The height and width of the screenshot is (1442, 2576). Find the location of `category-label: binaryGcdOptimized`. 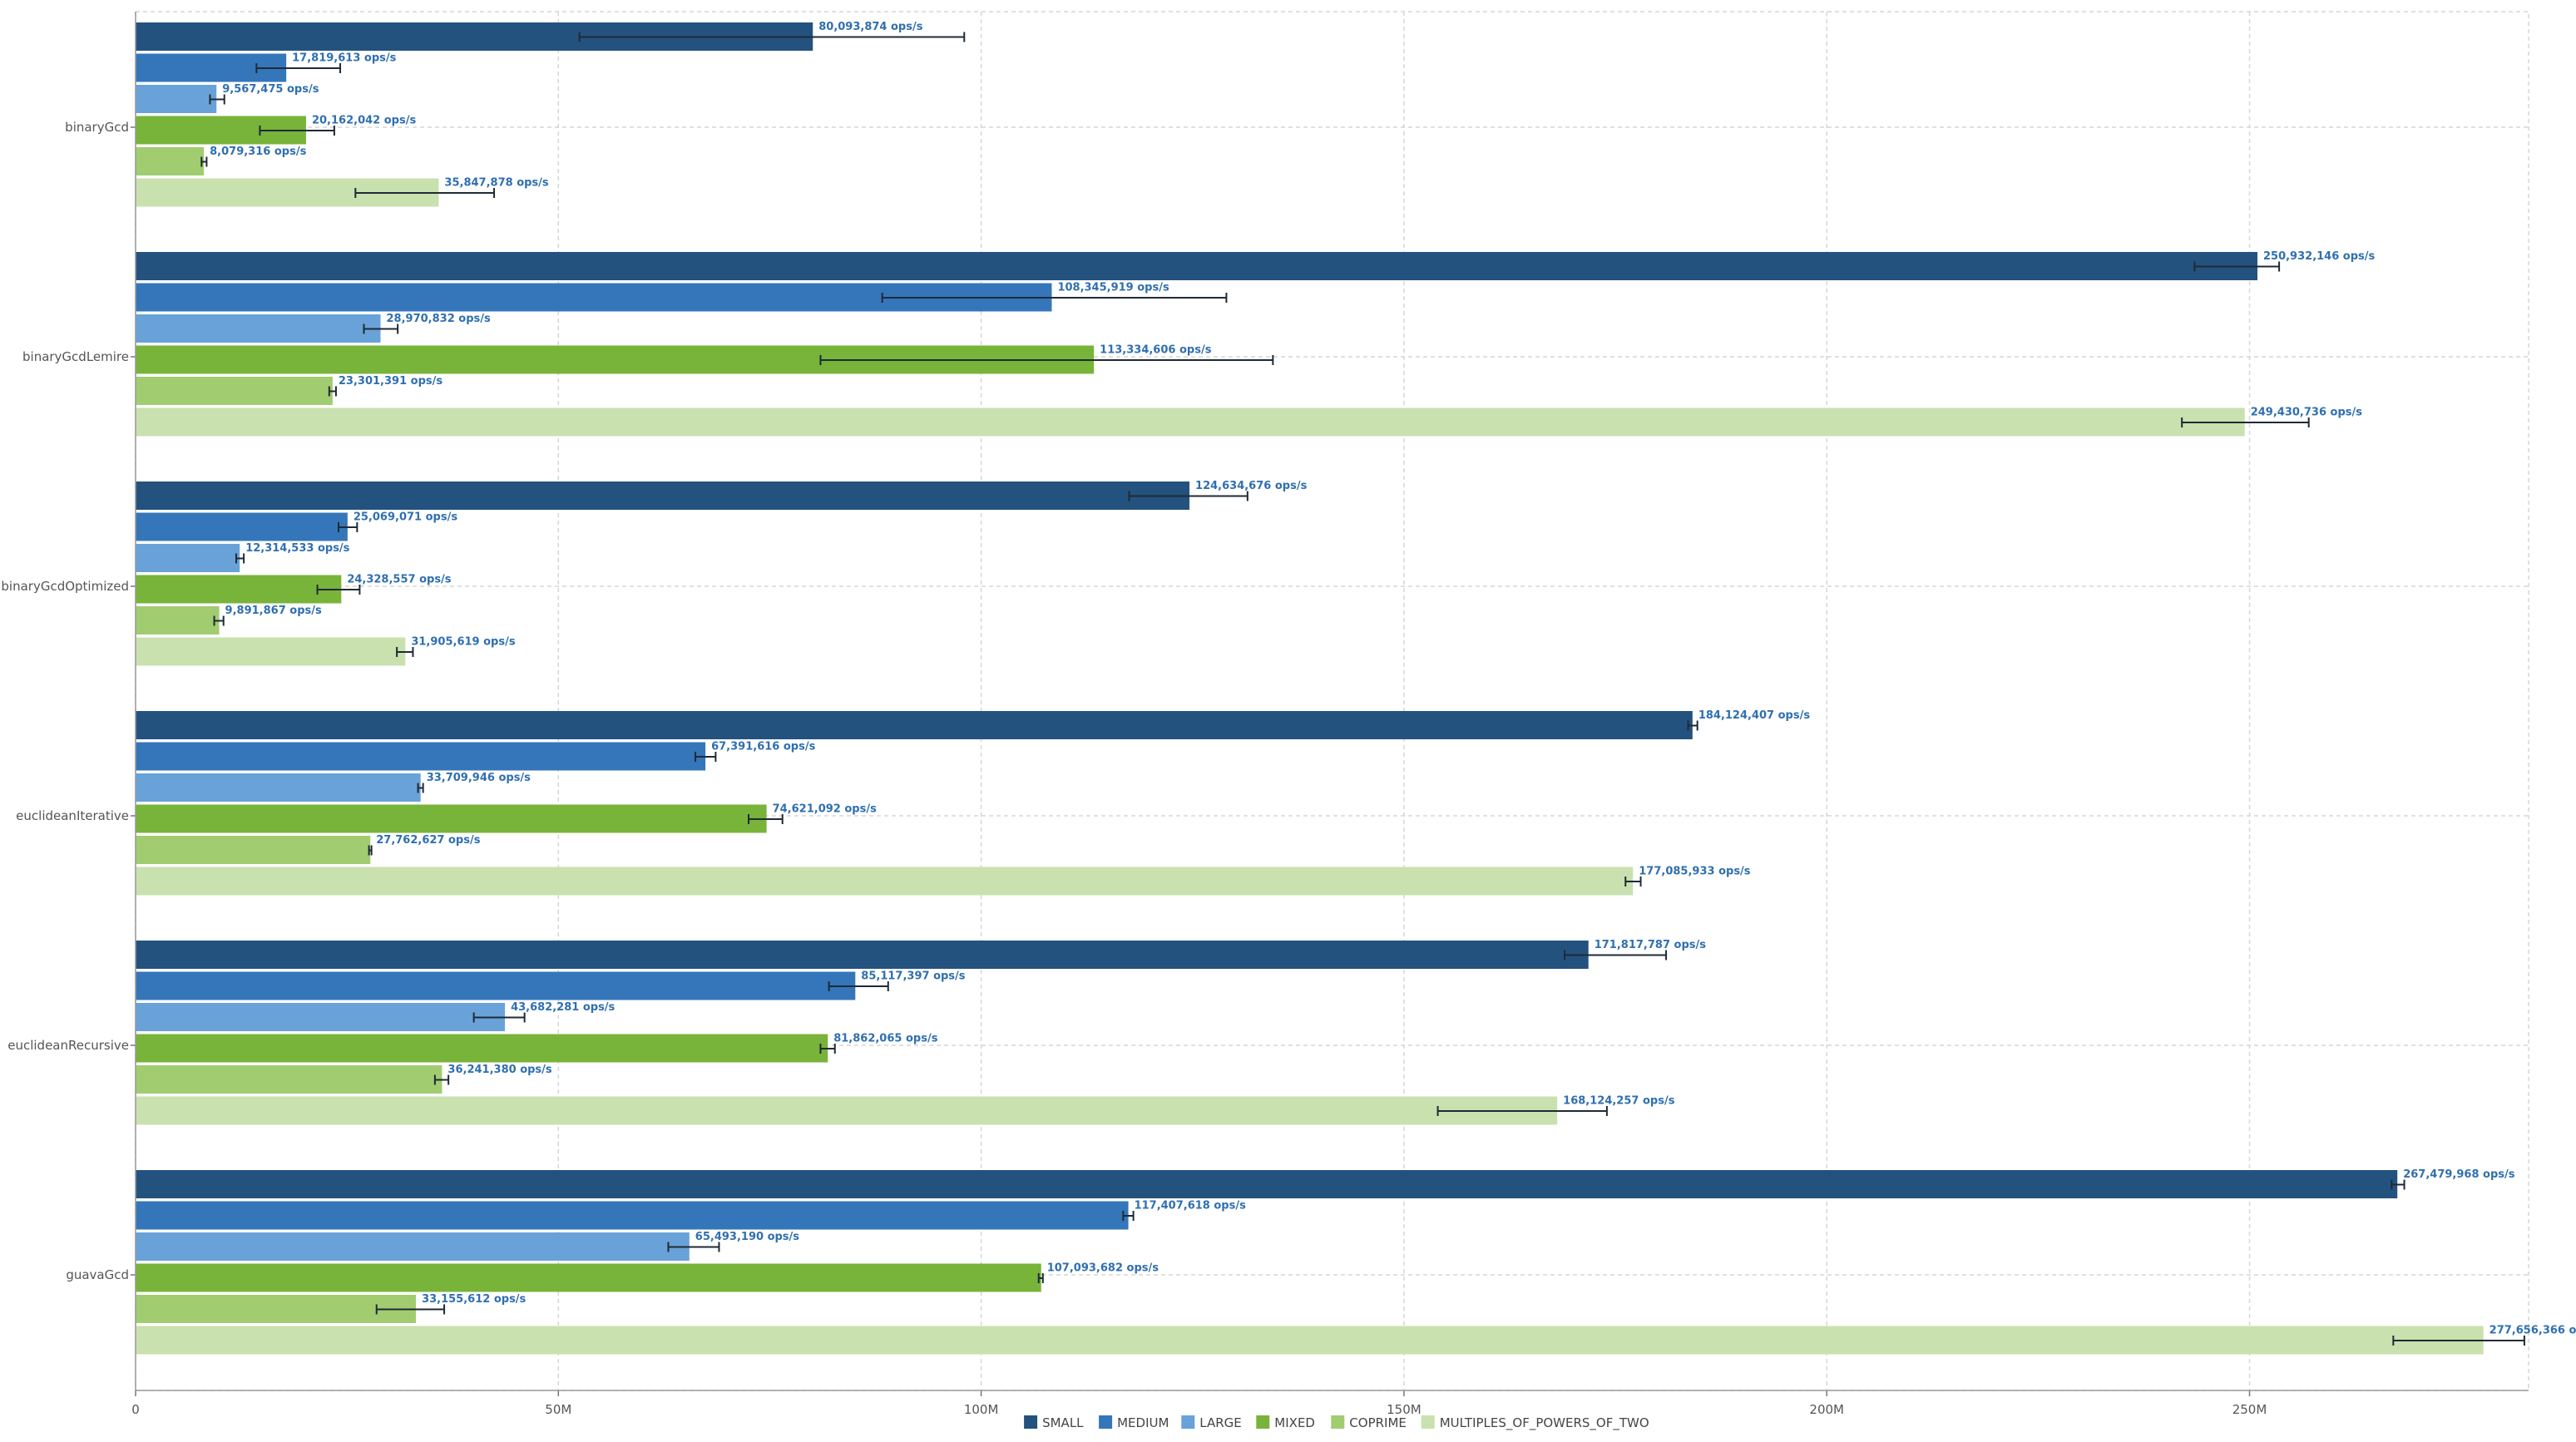

category-label: binaryGcdOptimized is located at coordinates (65, 586).